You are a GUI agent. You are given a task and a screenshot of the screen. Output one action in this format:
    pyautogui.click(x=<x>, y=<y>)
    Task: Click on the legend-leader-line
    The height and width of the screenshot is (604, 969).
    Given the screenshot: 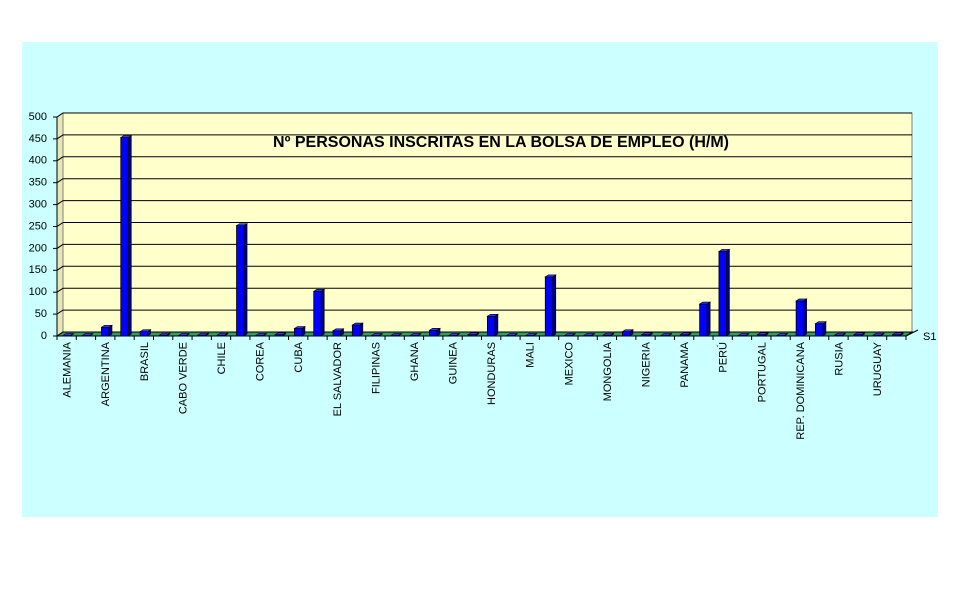 What is the action you would take?
    pyautogui.click(x=912, y=333)
    